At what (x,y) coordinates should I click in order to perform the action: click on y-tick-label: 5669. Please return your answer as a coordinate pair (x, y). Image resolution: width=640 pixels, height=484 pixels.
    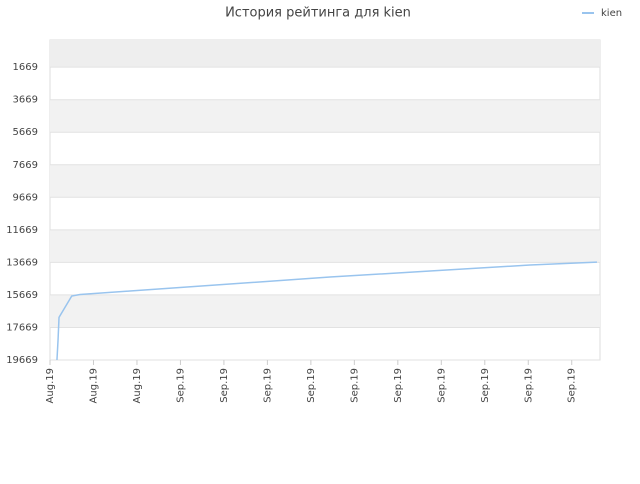
    Looking at the image, I should click on (25, 132).